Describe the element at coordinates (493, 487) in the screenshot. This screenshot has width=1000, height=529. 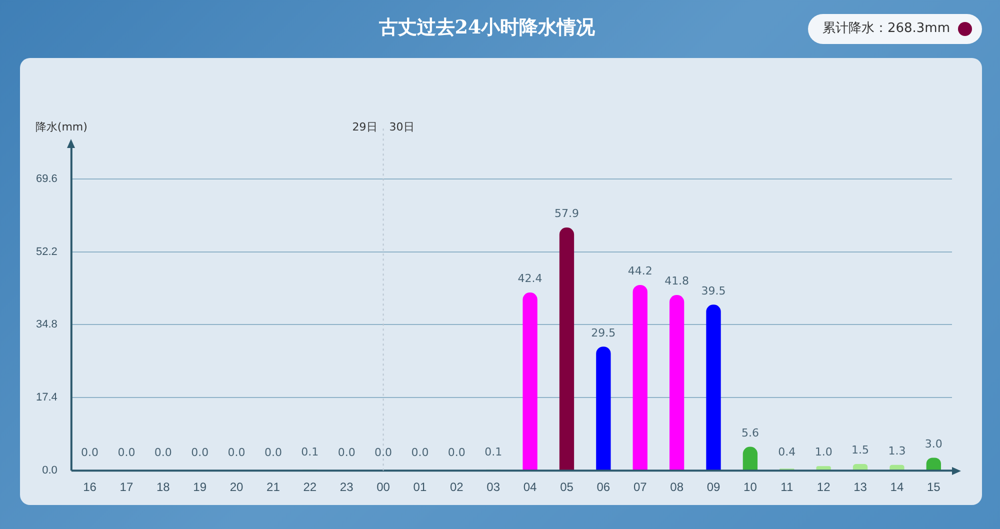
I see `x-tick-label: 03` at that location.